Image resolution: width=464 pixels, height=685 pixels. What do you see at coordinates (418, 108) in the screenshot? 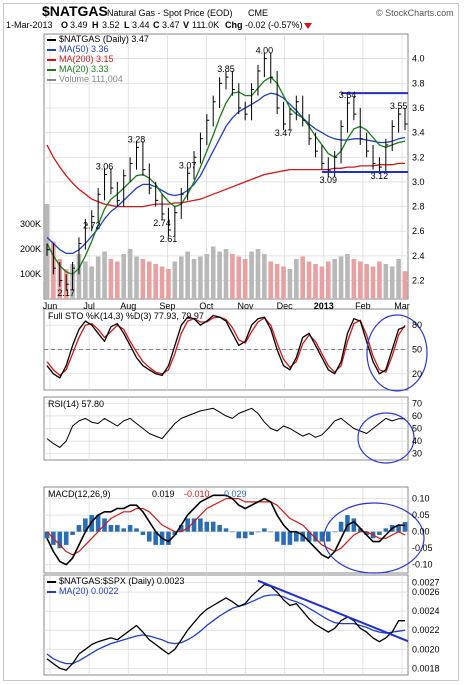
I see `y-tick-label: 3.6` at bounding box center [418, 108].